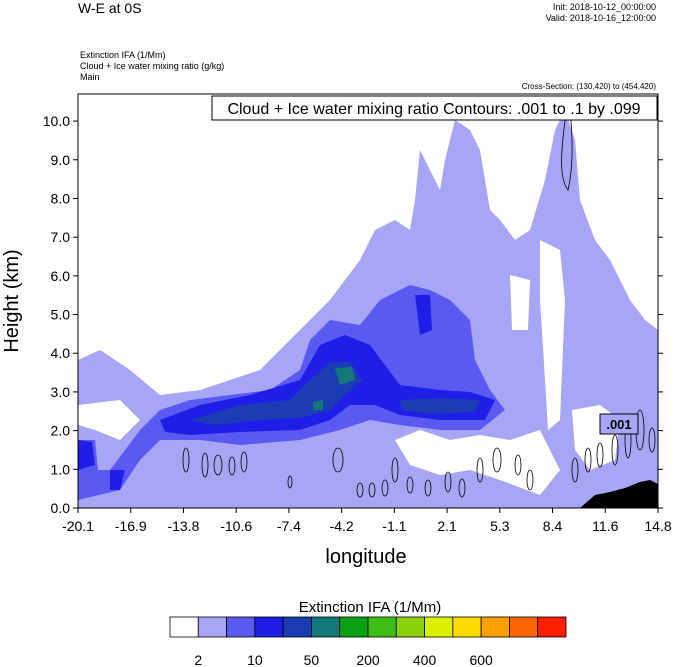  What do you see at coordinates (183, 526) in the screenshot?
I see `x-tick-label: -13.8` at bounding box center [183, 526].